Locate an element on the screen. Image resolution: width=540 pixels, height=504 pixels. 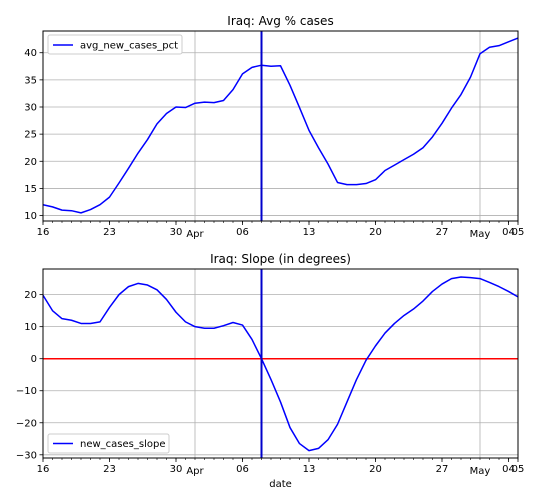
y-tick-label: 30 is located at coordinates (30, 108).